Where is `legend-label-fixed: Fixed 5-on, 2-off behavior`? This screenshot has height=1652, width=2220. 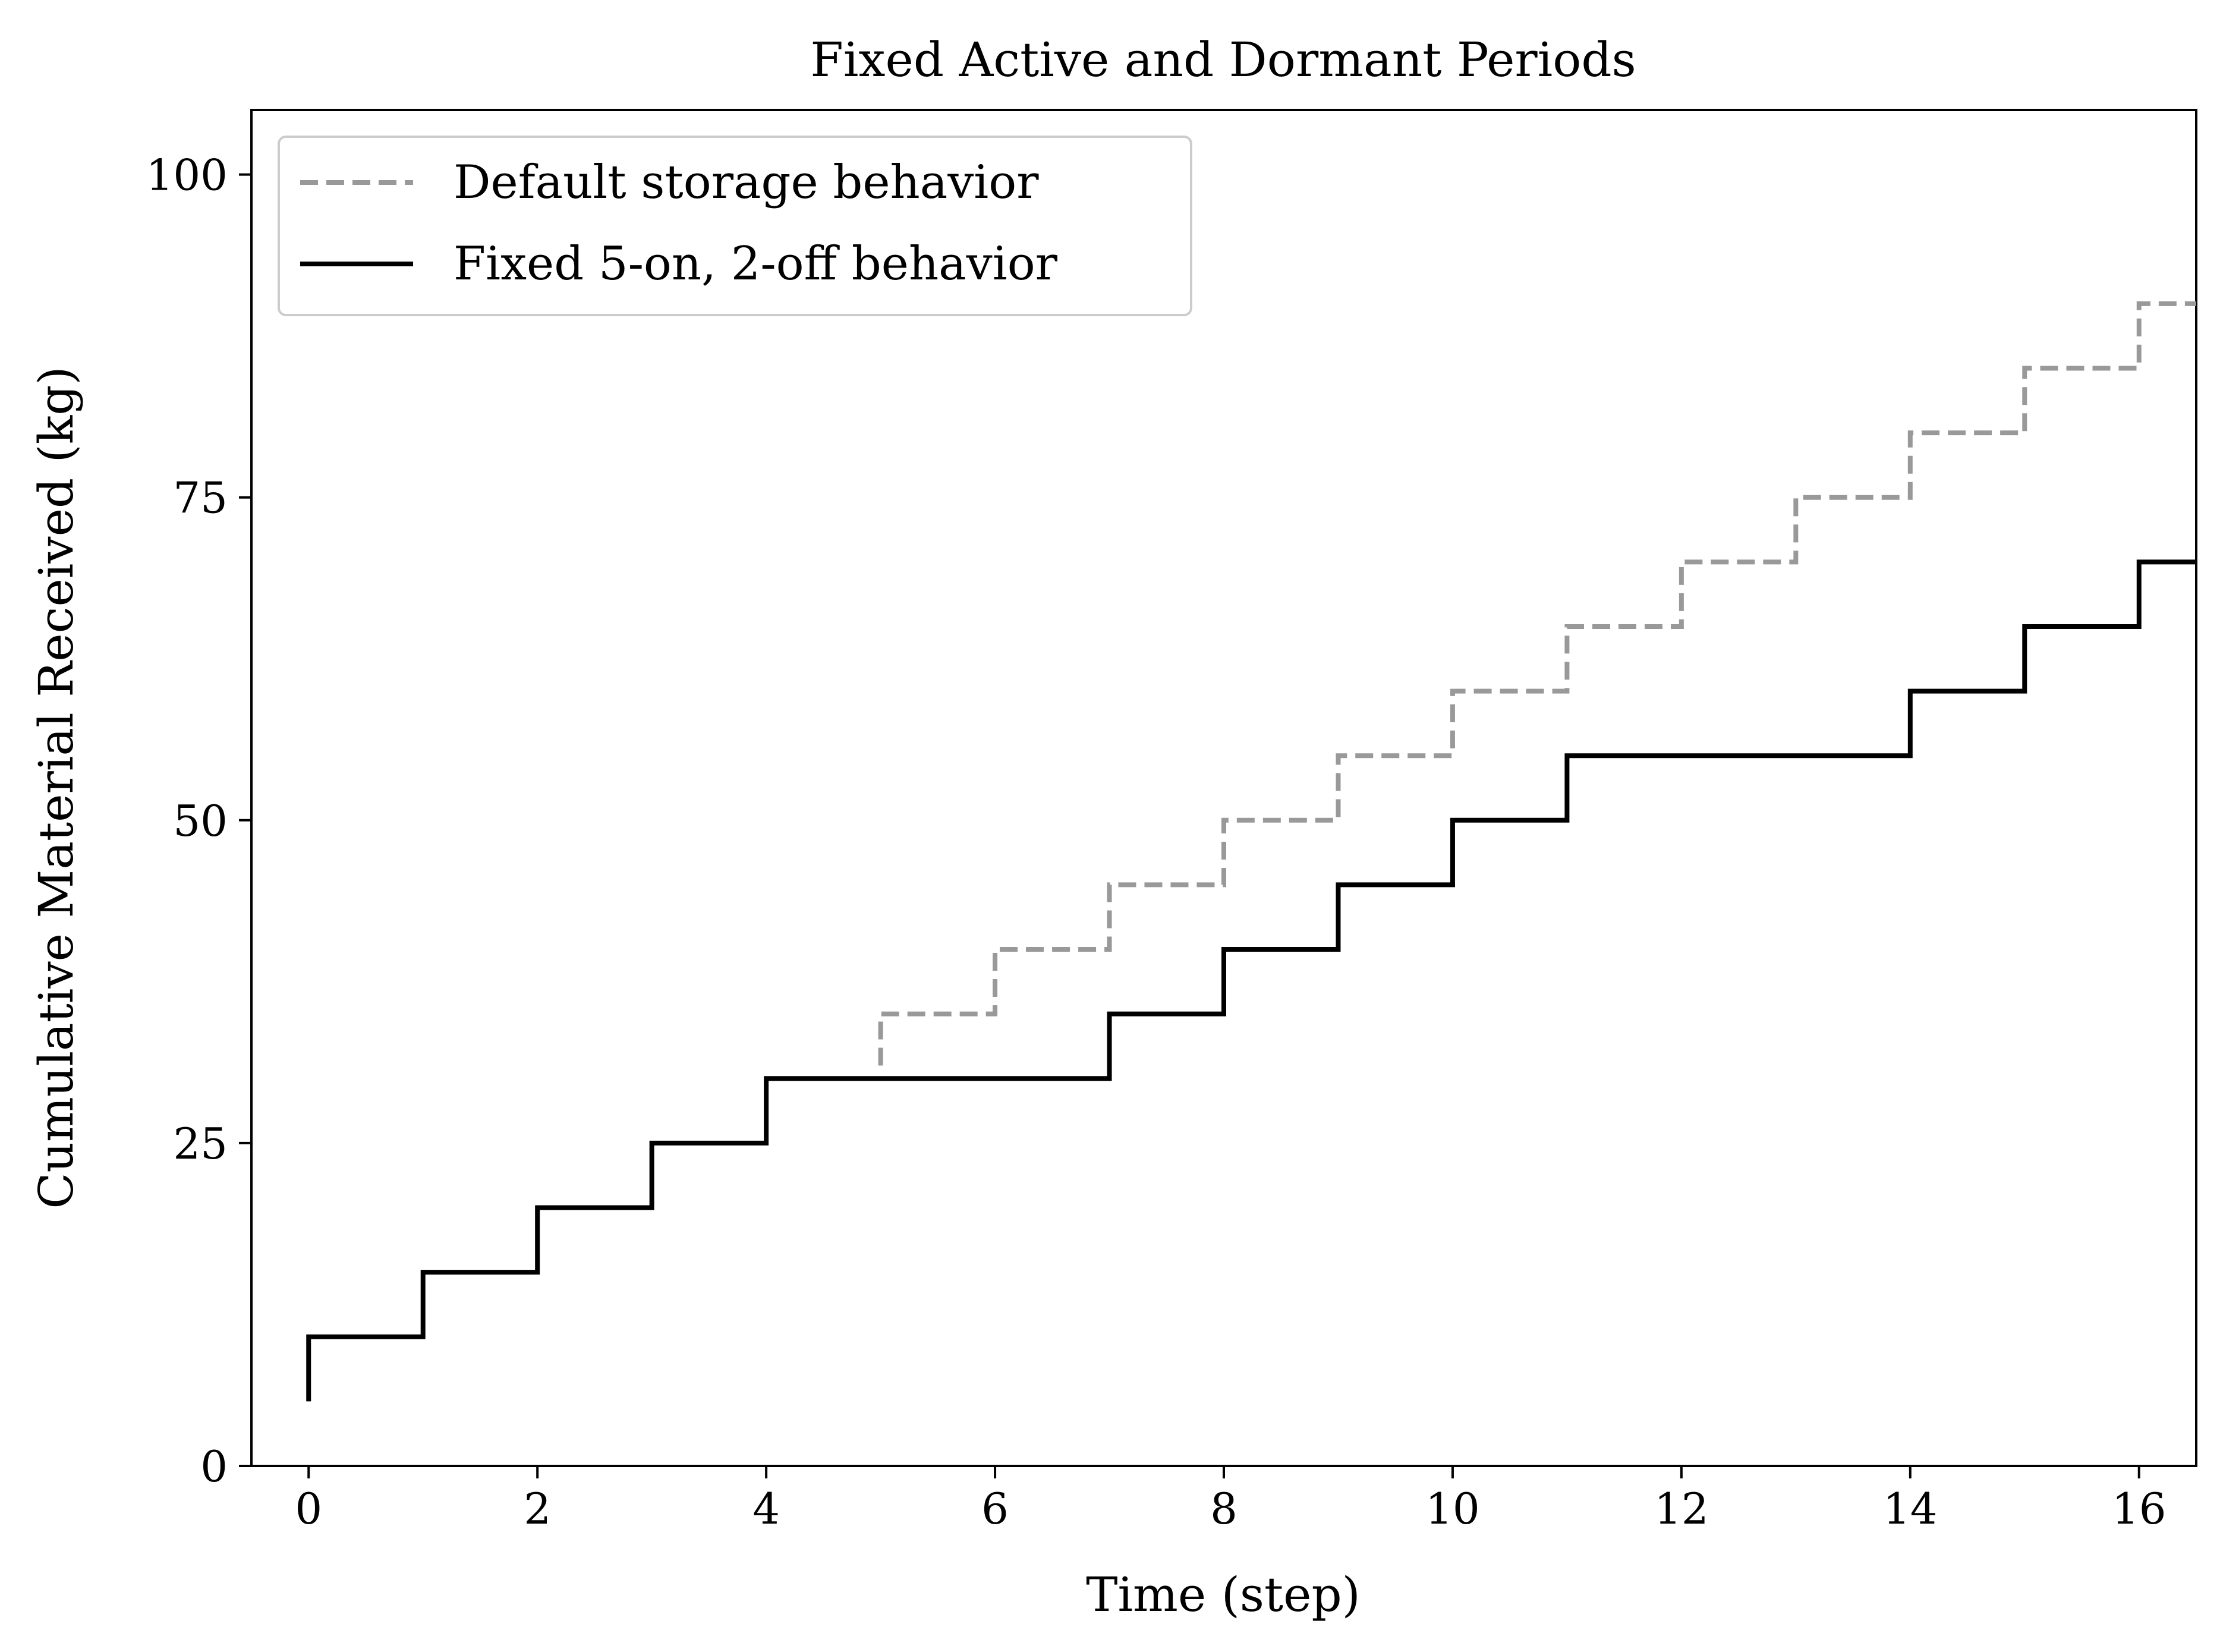 legend-label-fixed: Fixed 5-on, 2-off behavior is located at coordinates (756, 264).